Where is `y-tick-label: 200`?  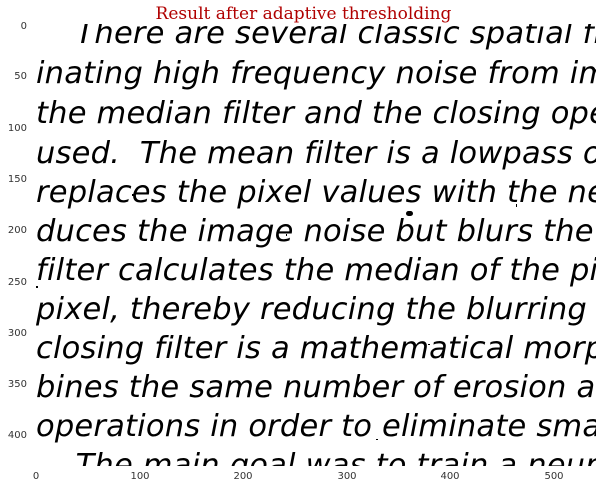 y-tick-label: 200 is located at coordinates (17, 230).